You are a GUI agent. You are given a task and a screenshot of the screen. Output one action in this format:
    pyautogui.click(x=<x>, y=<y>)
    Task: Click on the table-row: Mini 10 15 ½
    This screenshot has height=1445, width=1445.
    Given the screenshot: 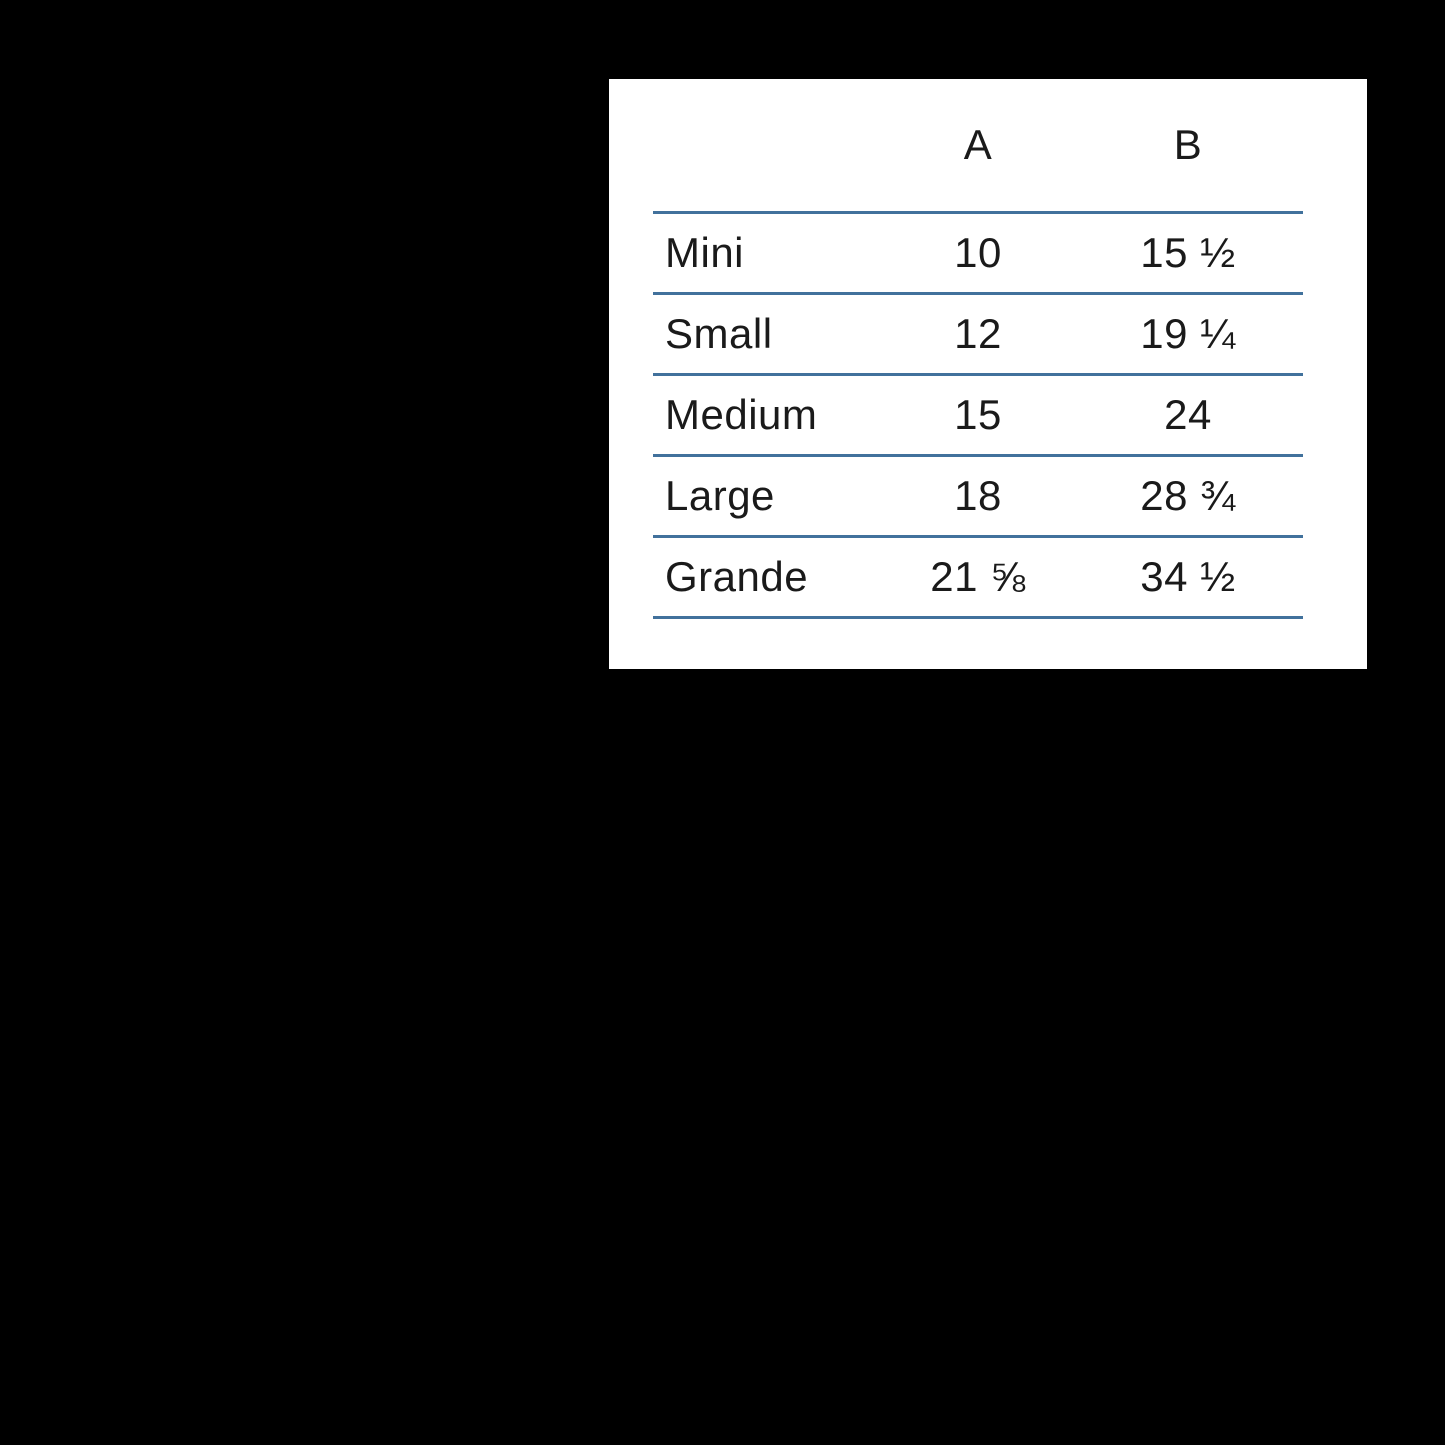 What is the action you would take?
    pyautogui.click(x=978, y=251)
    